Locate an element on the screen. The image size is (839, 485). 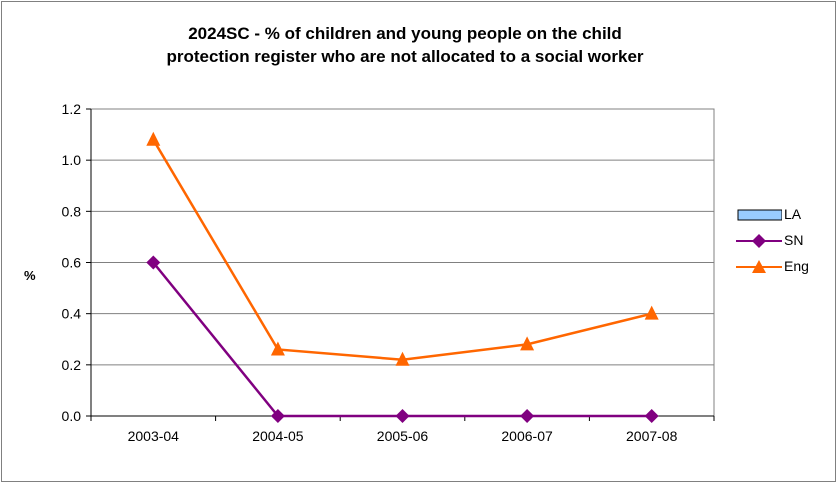
y-tick-label: 0.8 is located at coordinates (72, 211).